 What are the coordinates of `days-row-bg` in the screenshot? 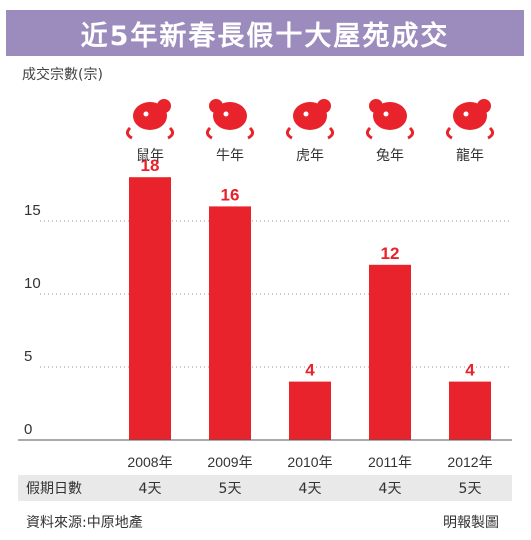 It's located at (265, 488).